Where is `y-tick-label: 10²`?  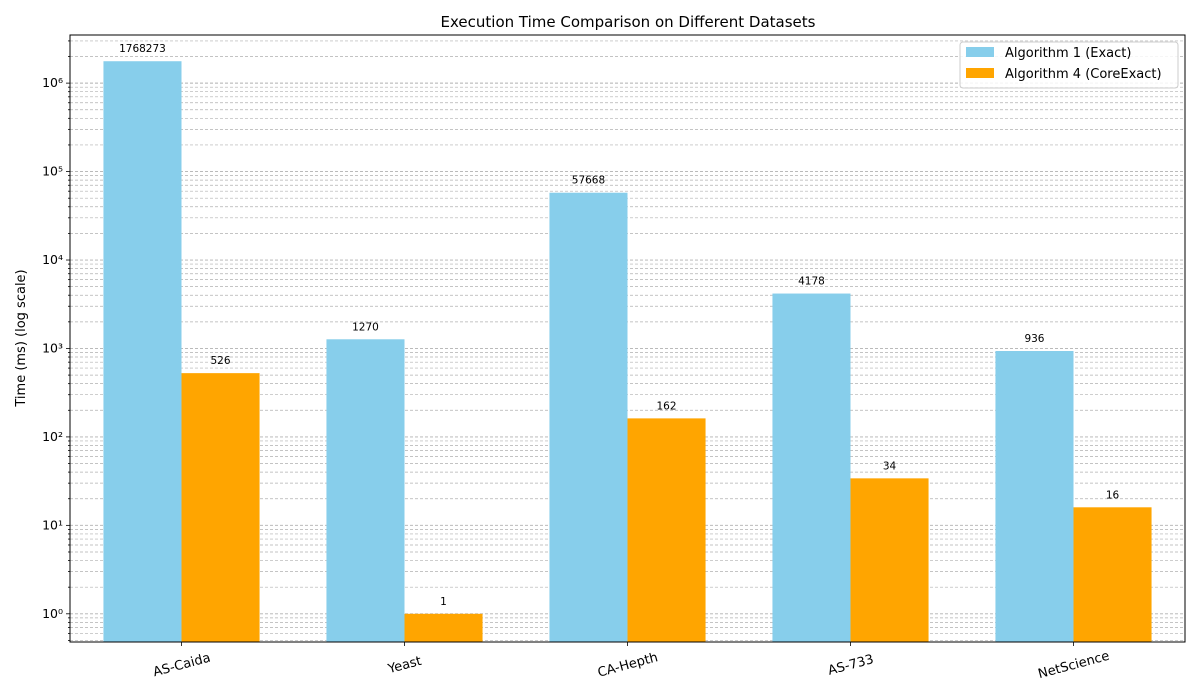 y-tick-label: 10² is located at coordinates (52, 436).